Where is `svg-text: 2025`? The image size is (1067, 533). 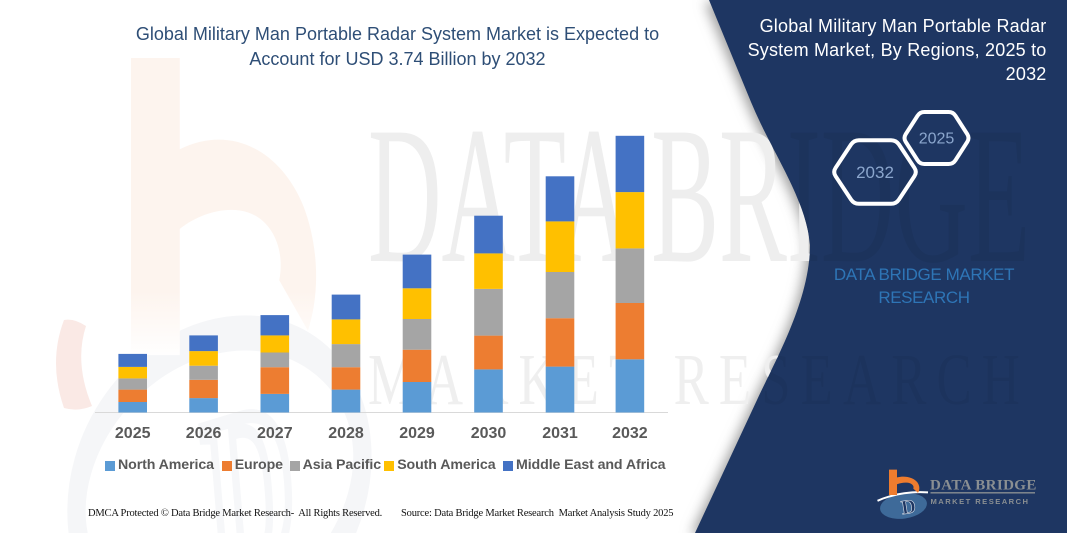 svg-text: 2025 is located at coordinates (937, 139).